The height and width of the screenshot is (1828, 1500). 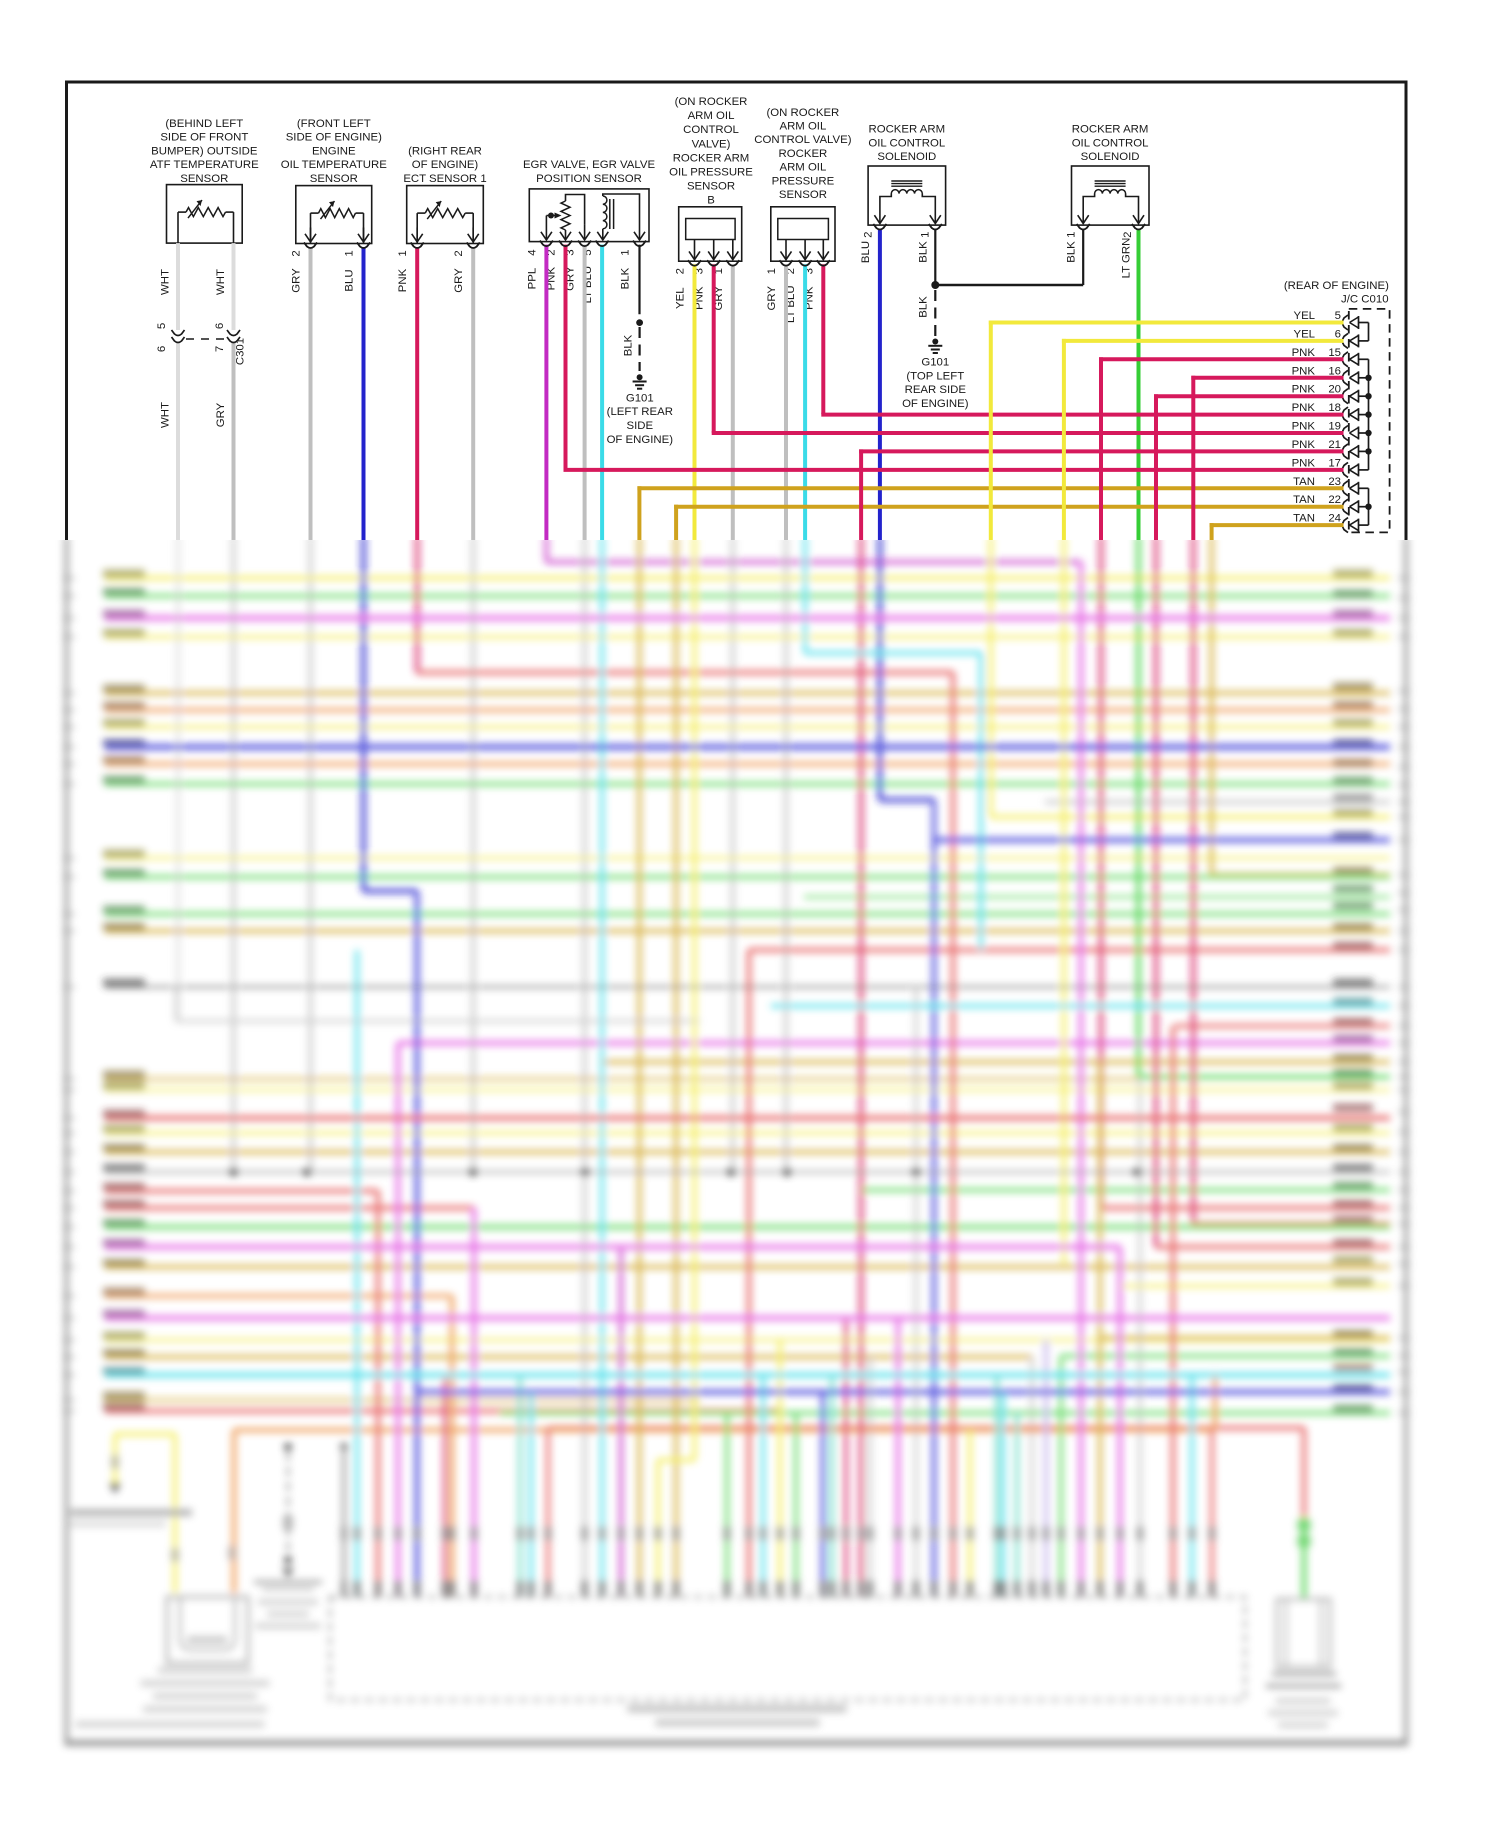 What do you see at coordinates (334, 124) in the screenshot?
I see `svg-text: (FRONT LEFT` at bounding box center [334, 124].